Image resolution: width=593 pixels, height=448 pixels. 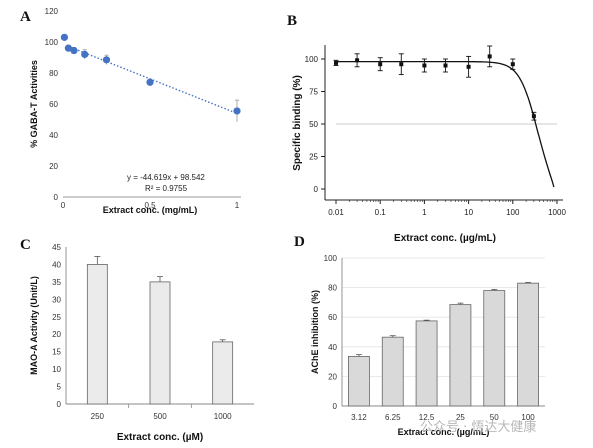 What do you see at coordinates (444, 432) in the screenshot?
I see `chart-d-xlabel: Extract conc. (µg/mL)` at bounding box center [444, 432].